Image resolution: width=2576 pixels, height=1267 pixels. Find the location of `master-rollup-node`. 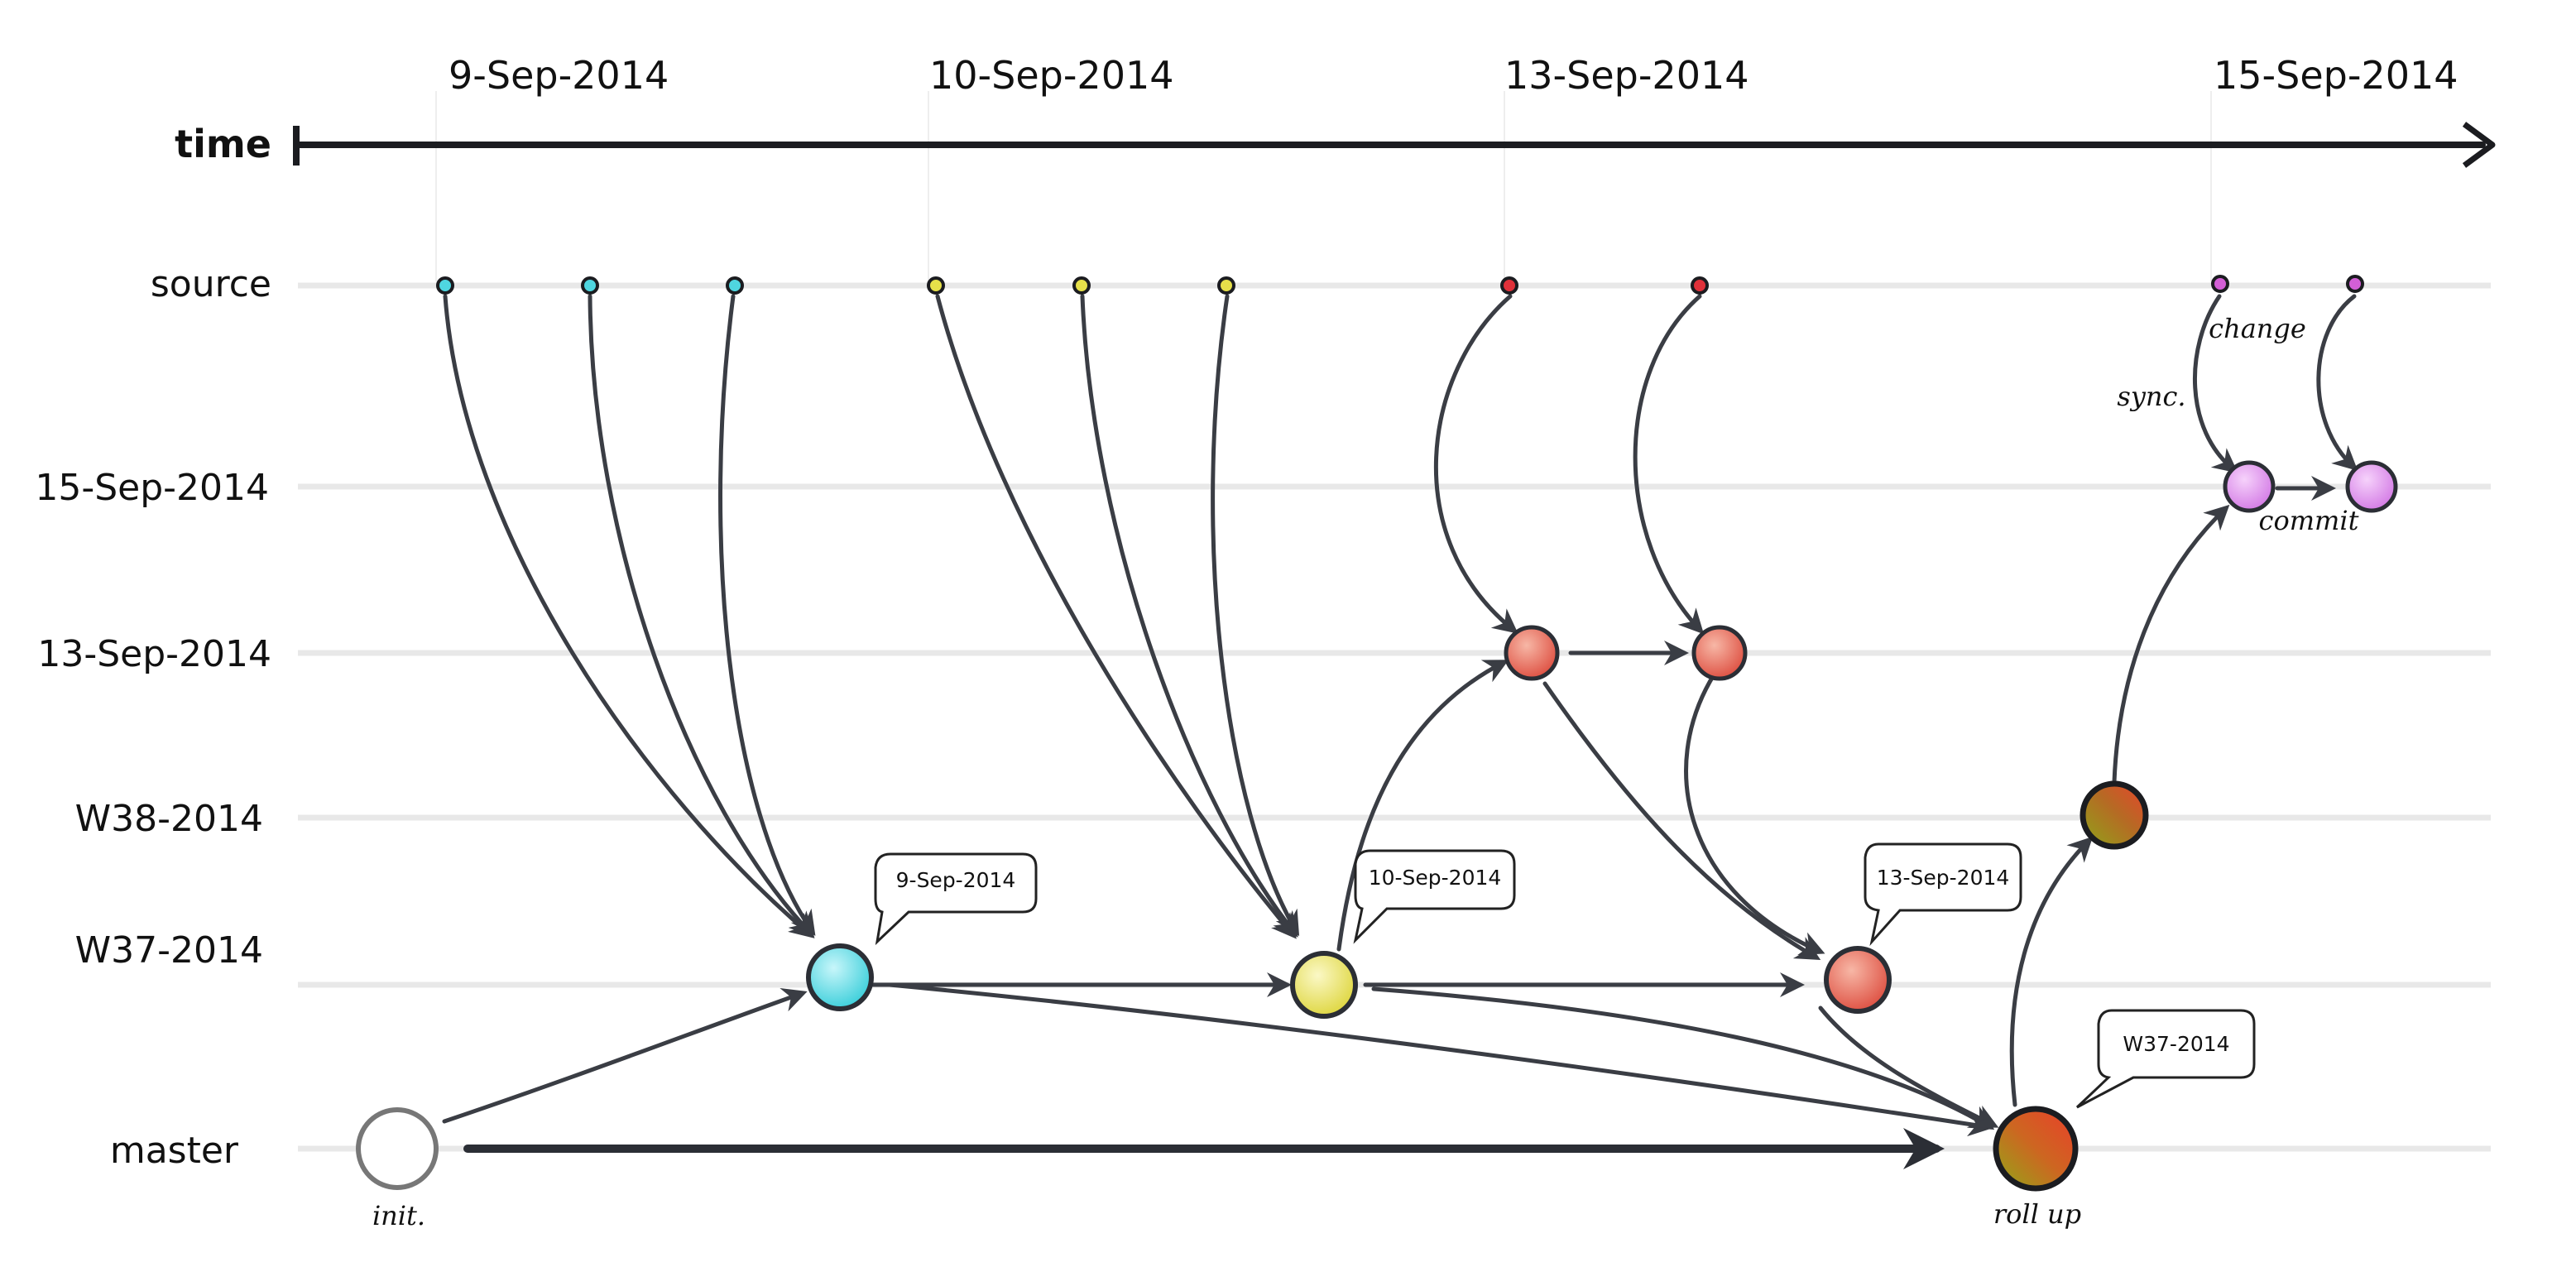

master-rollup-node is located at coordinates (2036, 1149).